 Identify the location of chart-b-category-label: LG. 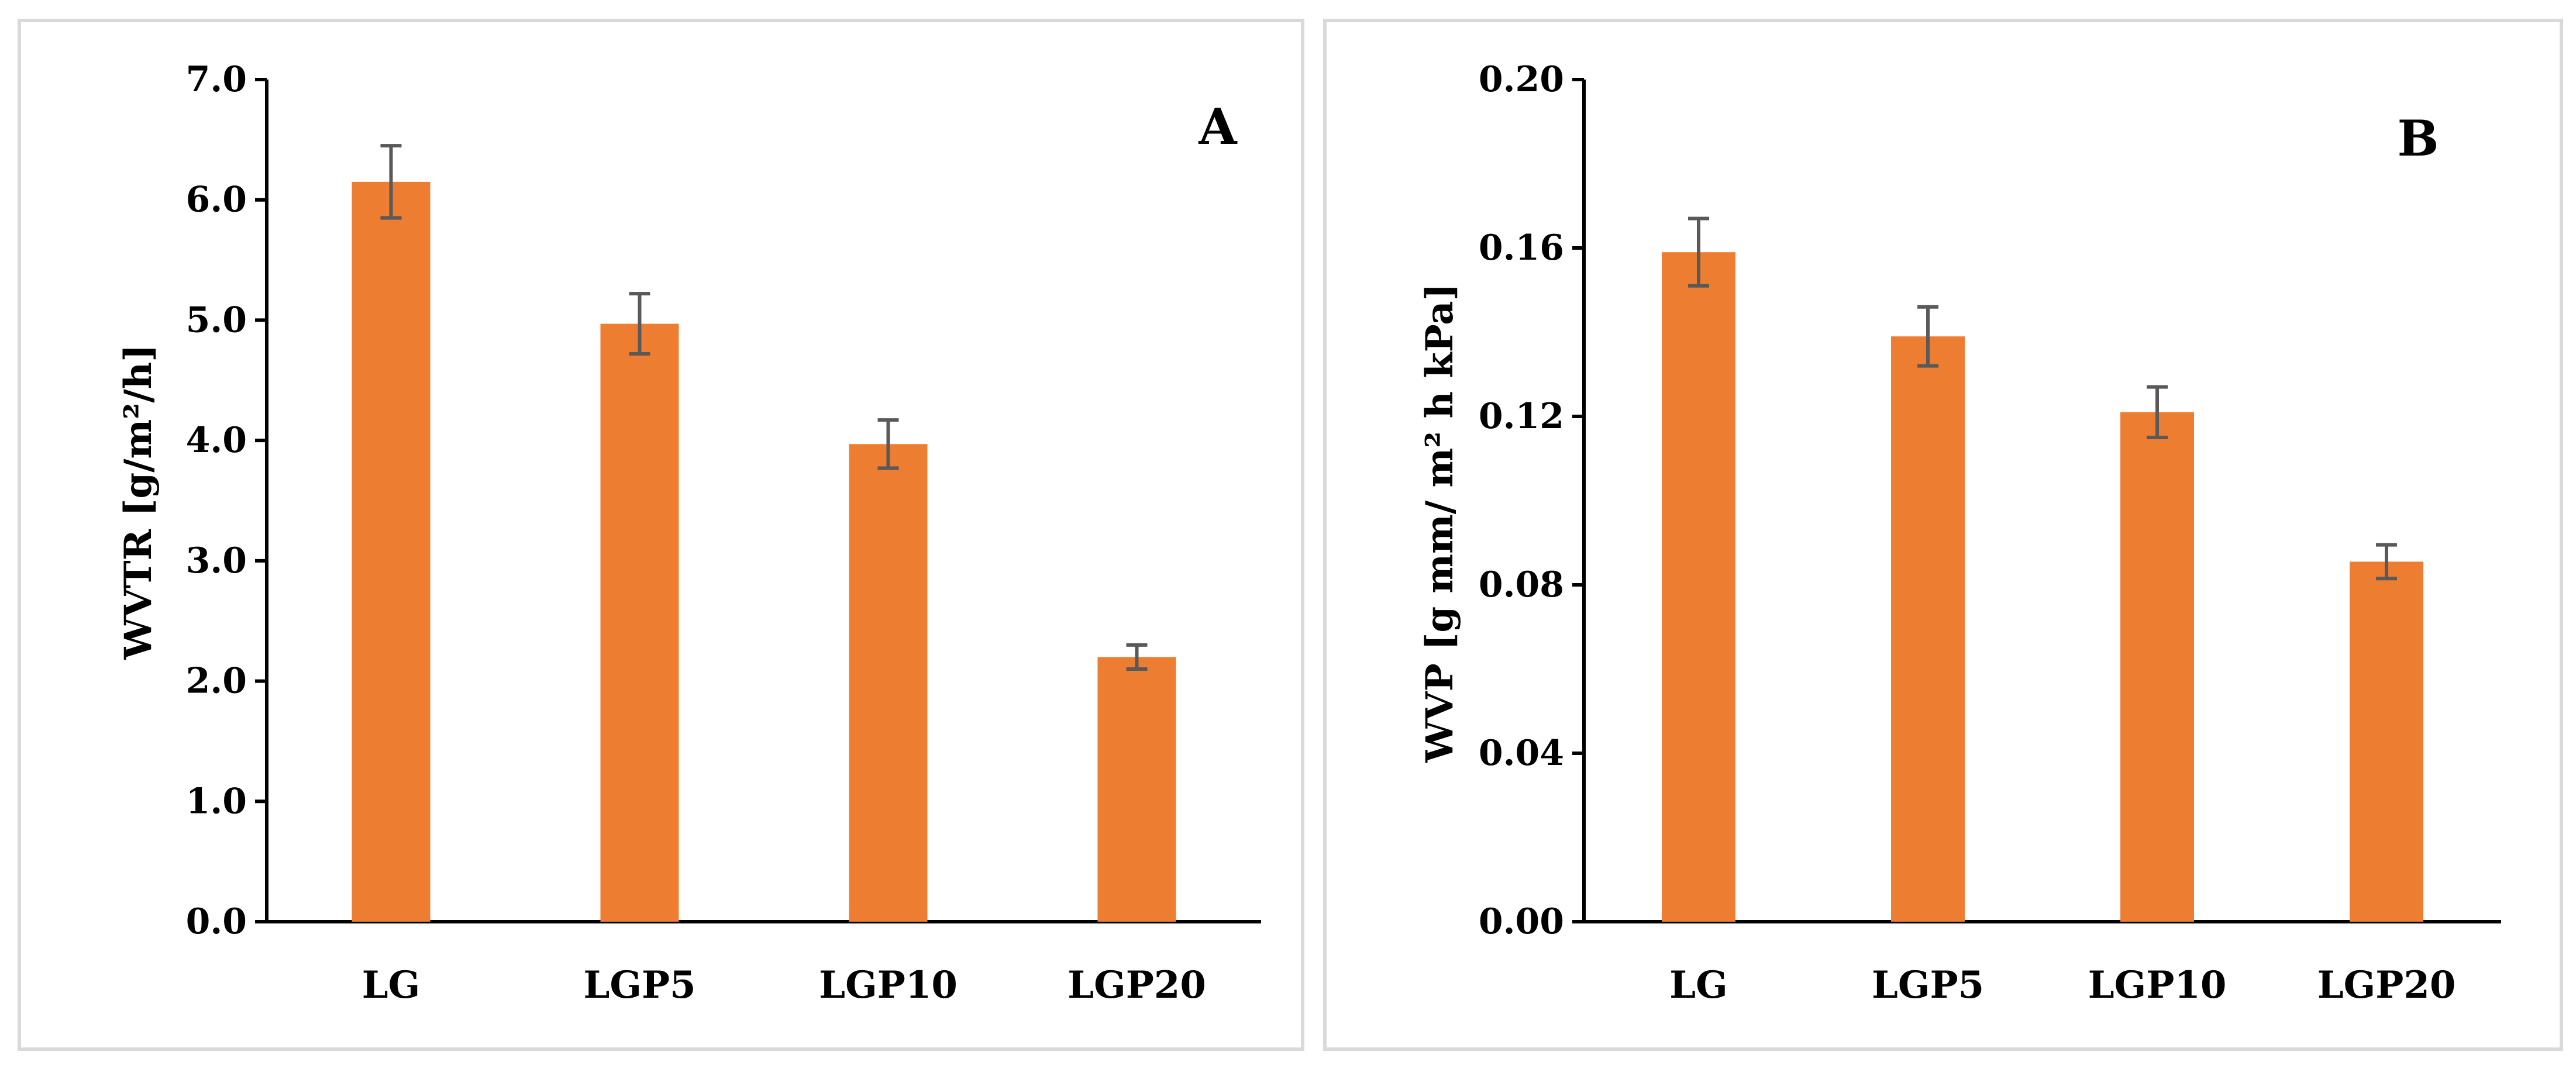
(1698, 985).